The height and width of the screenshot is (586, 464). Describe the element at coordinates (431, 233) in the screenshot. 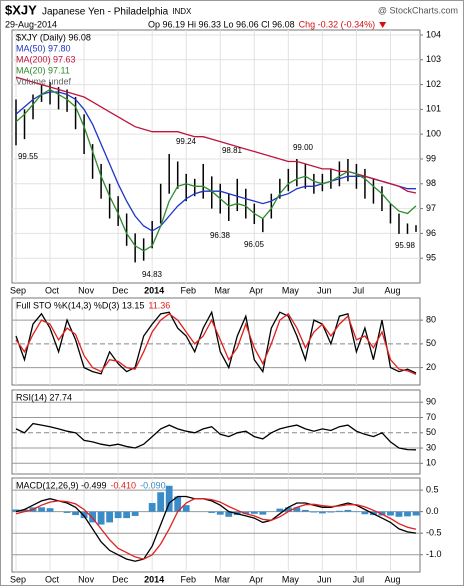

I see `y-tick-label: 96` at that location.